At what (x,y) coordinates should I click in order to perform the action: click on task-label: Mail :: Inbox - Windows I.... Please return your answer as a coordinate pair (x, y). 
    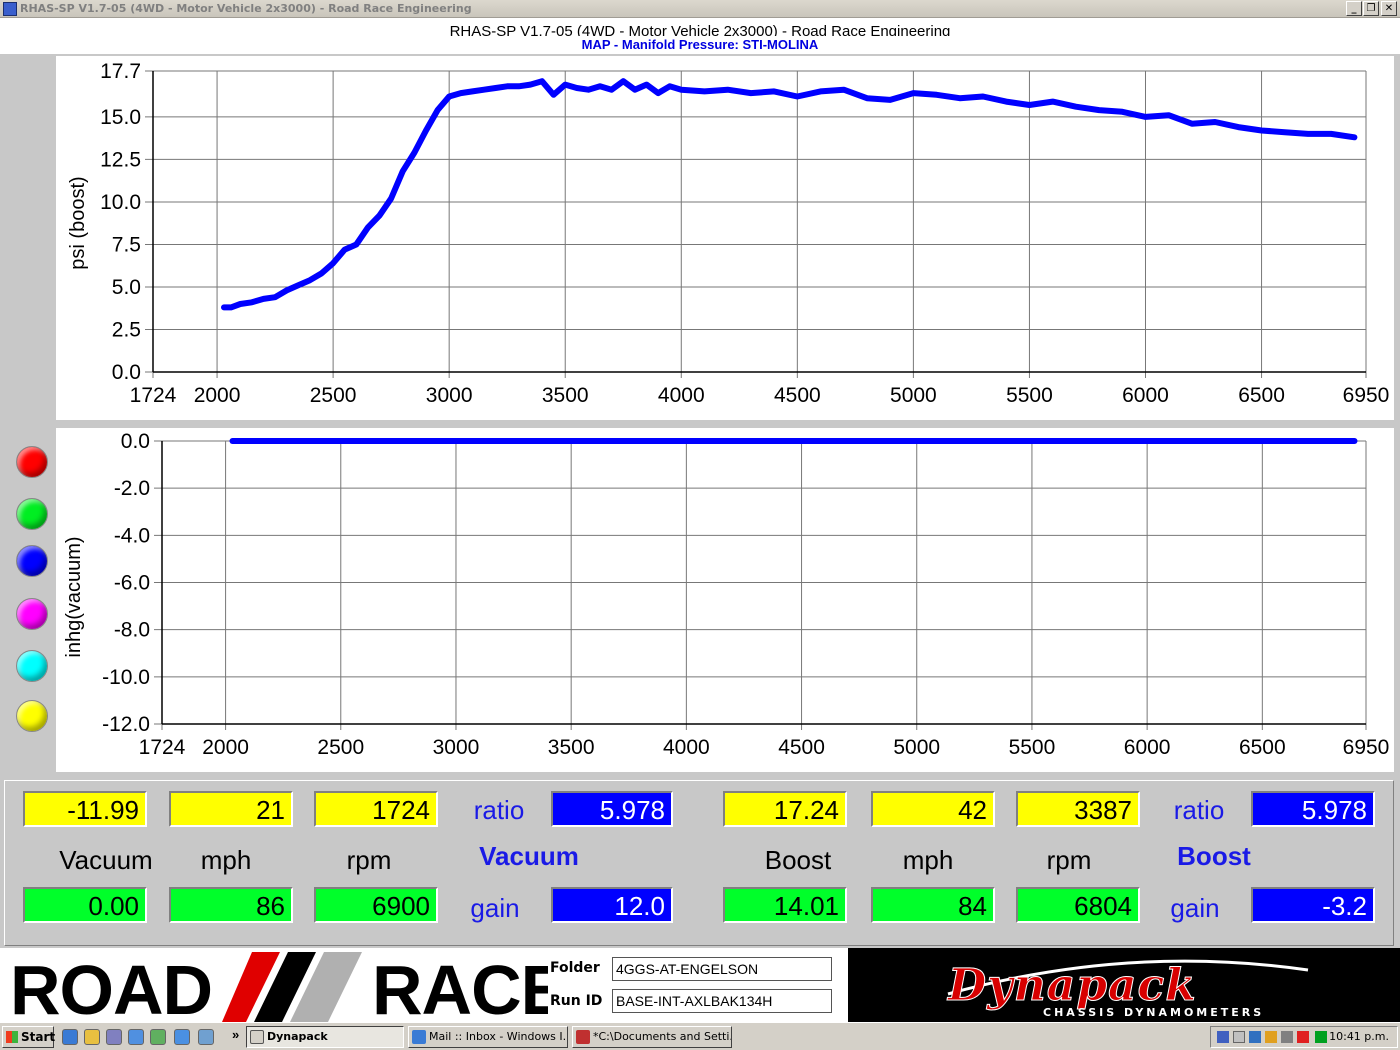
    Looking at the image, I should click on (498, 1036).